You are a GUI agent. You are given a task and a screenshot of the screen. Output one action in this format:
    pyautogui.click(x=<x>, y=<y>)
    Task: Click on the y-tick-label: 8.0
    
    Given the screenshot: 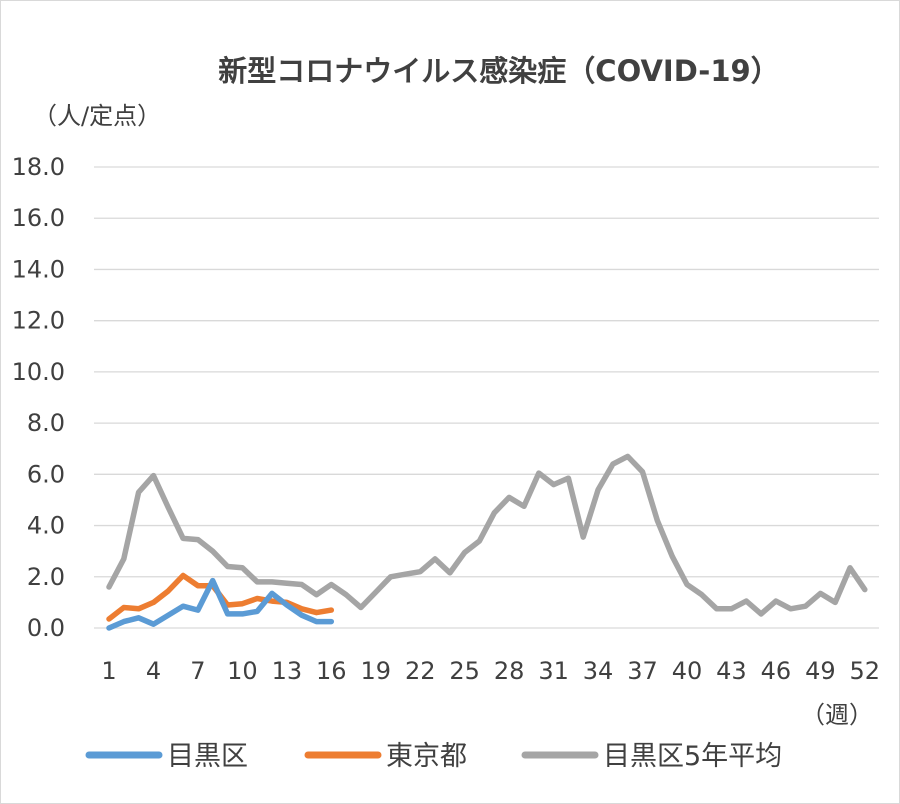 What is the action you would take?
    pyautogui.click(x=46, y=423)
    